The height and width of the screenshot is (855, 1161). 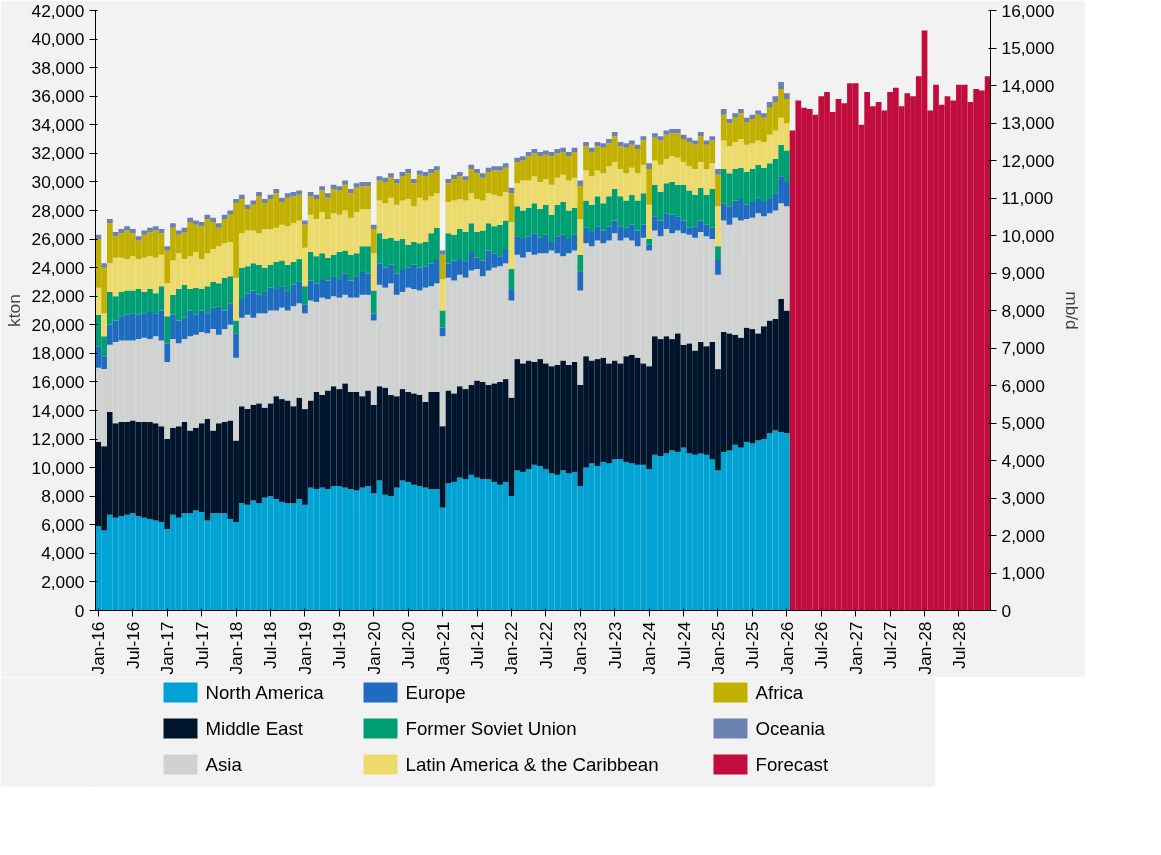 I want to click on y2-tick-label: 11,000, so click(x=1027, y=198).